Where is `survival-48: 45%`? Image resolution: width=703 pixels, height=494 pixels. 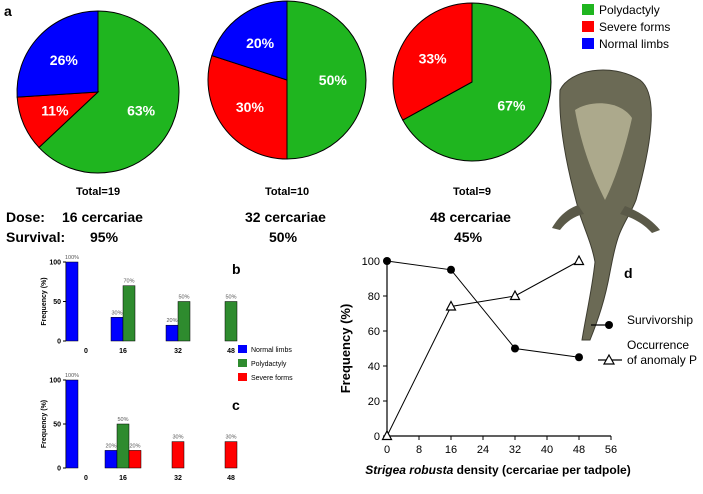
survival-48: 45% is located at coordinates (468, 237).